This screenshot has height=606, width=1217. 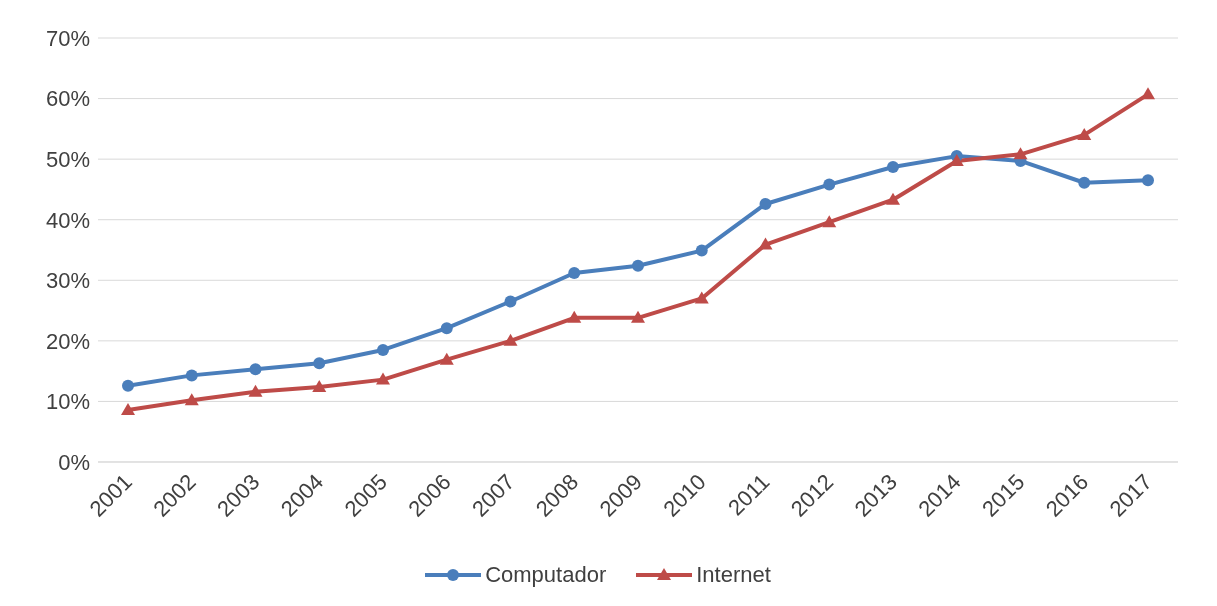 I want to click on y-tick-label: 70%, so click(x=67, y=38).